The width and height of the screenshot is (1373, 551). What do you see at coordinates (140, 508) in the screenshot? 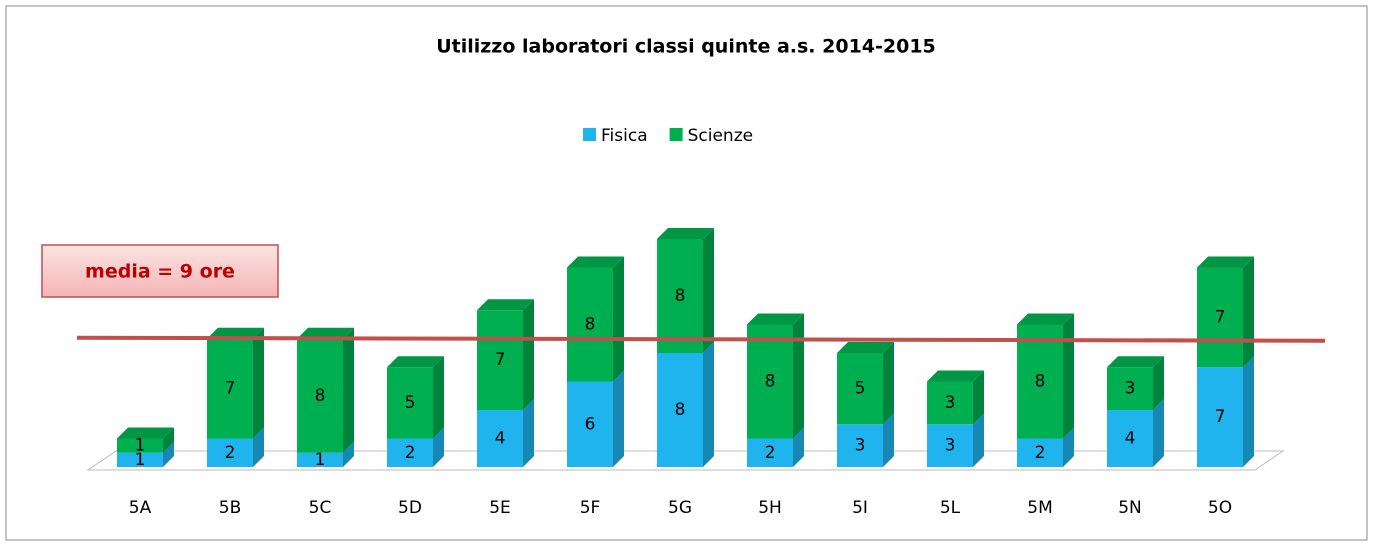
I see `x-tick-label: 5A` at bounding box center [140, 508].